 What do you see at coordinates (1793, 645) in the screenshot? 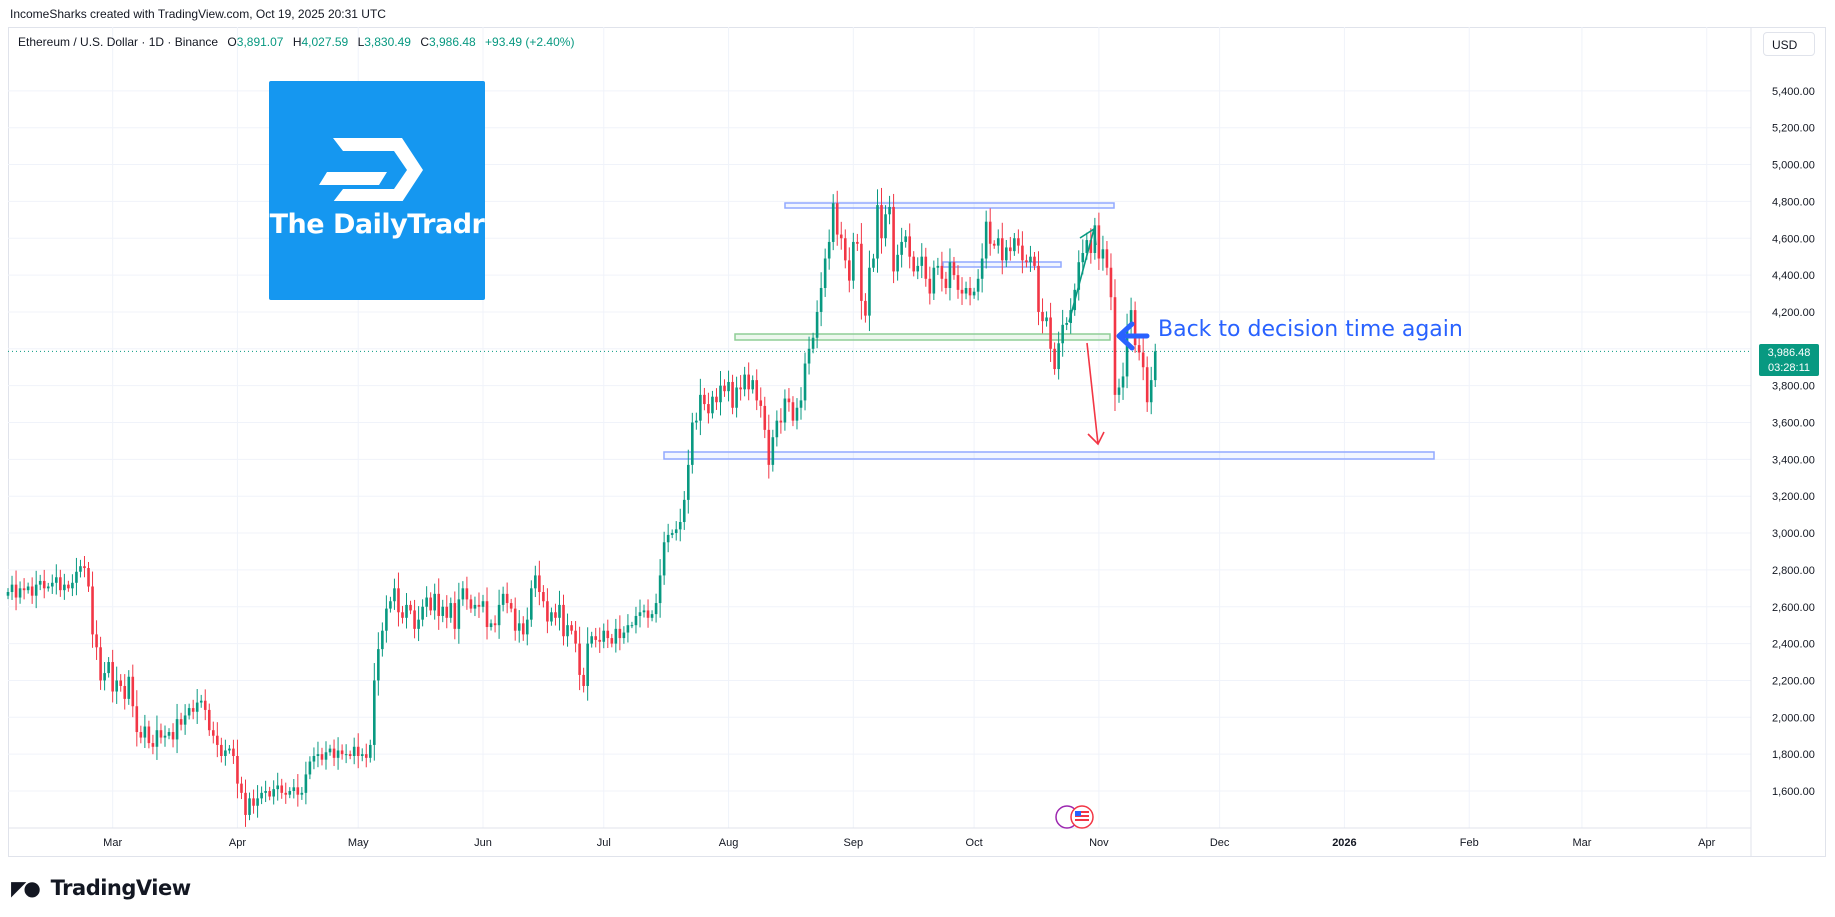
I see `price-tick-label: 2,400.00` at bounding box center [1793, 645].